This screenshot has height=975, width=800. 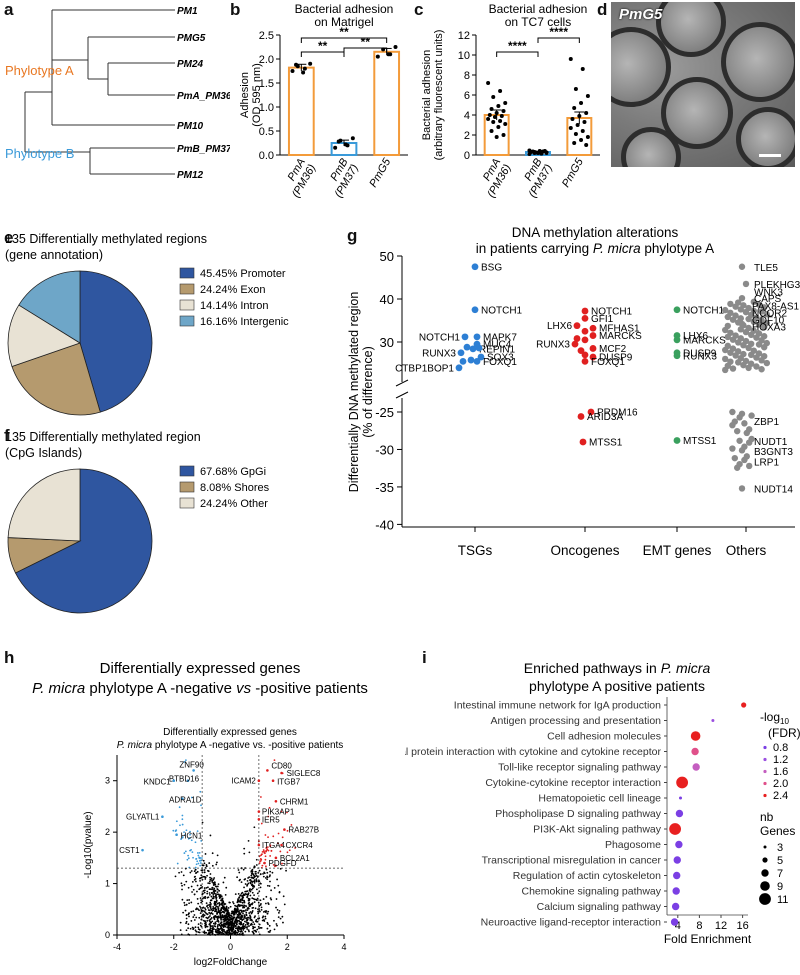 I want to click on legend-label: 24.24% Other, so click(x=234, y=504).